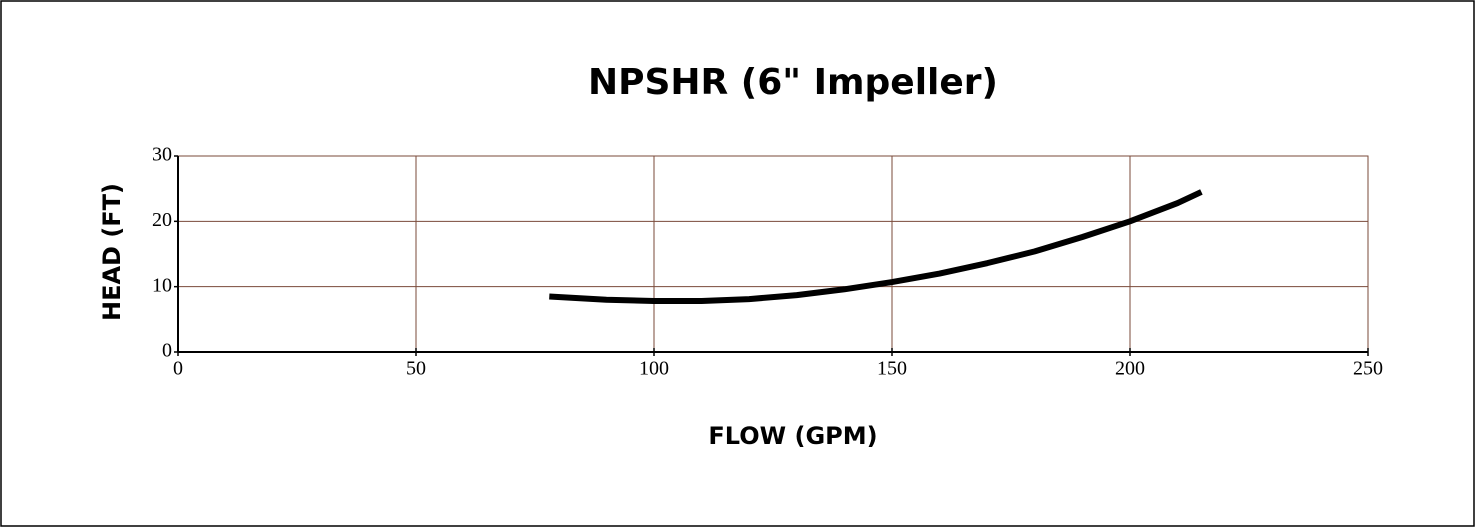  Describe the element at coordinates (1130, 369) in the screenshot. I see `x-tick-label: 200` at that location.